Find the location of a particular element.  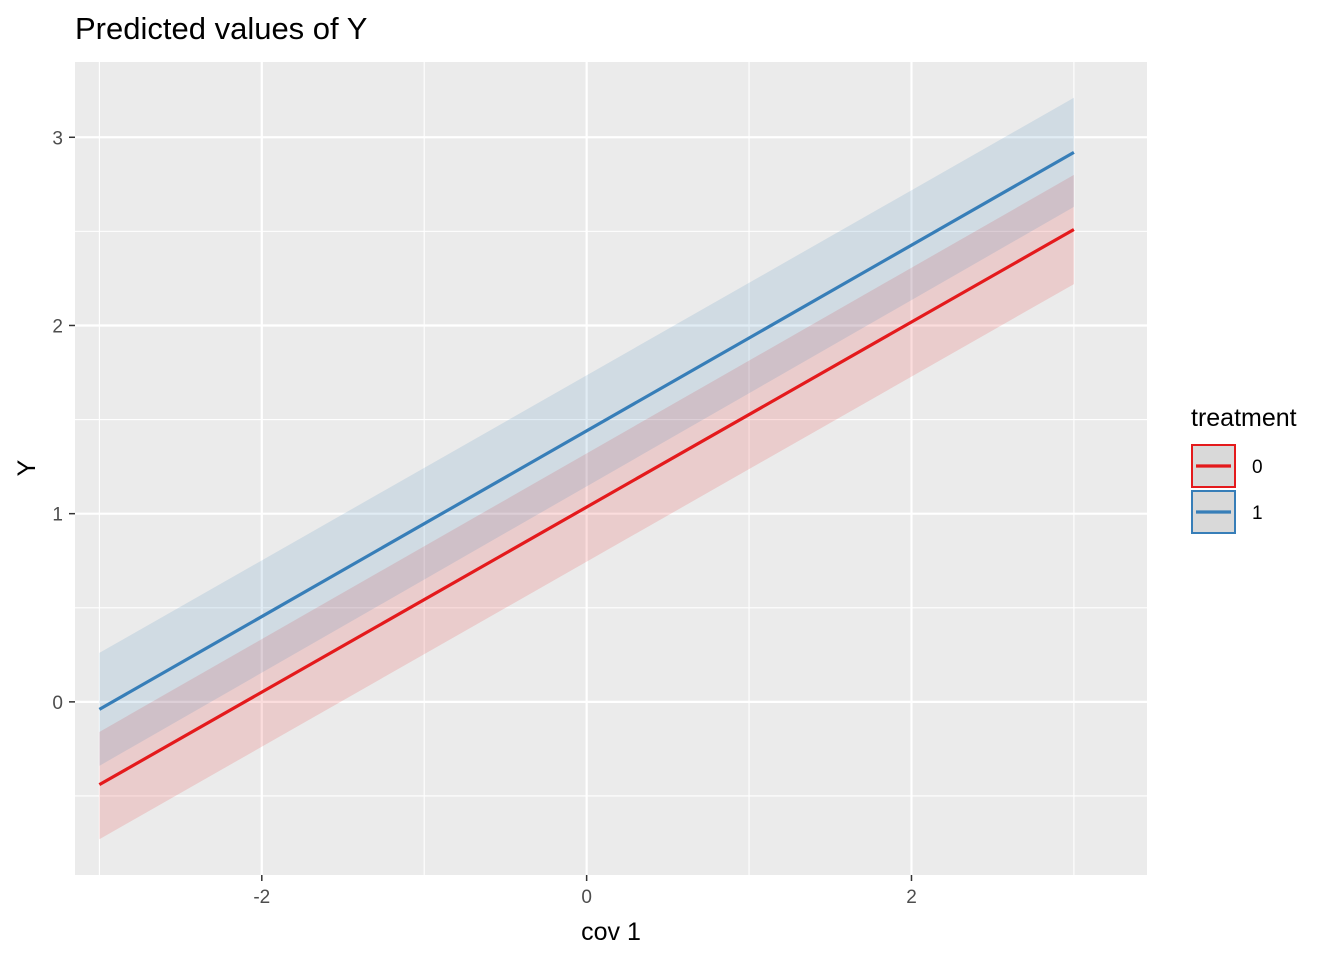

legend-label-1: 1 is located at coordinates (1257, 513).